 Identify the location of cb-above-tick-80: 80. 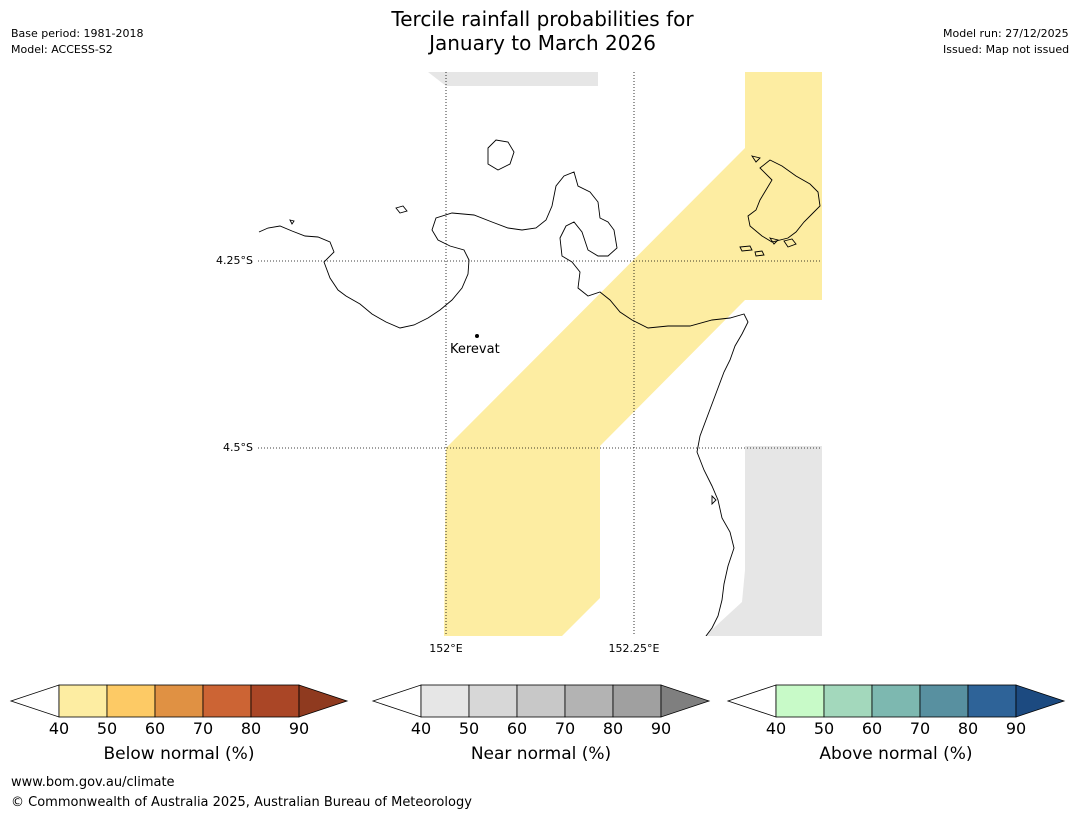
(968, 728).